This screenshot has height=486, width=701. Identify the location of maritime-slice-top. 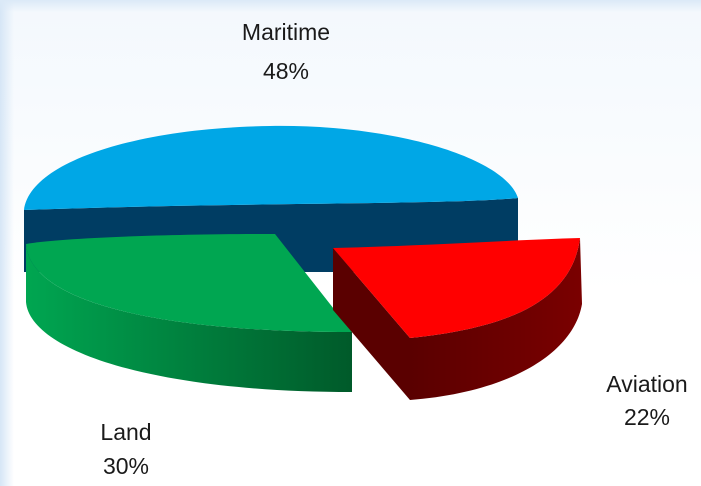
(271, 167).